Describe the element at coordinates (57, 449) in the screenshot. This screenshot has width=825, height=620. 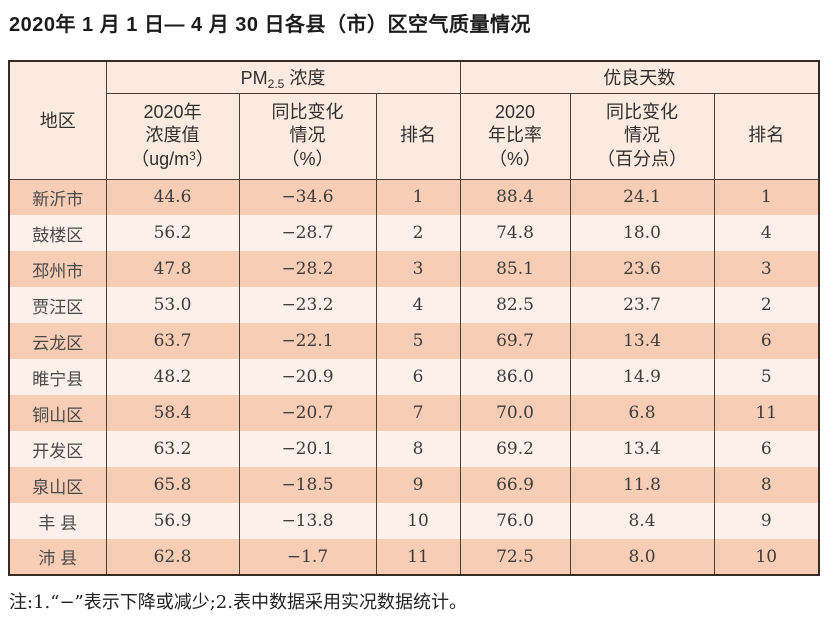
I see `region-cell: 开发区` at that location.